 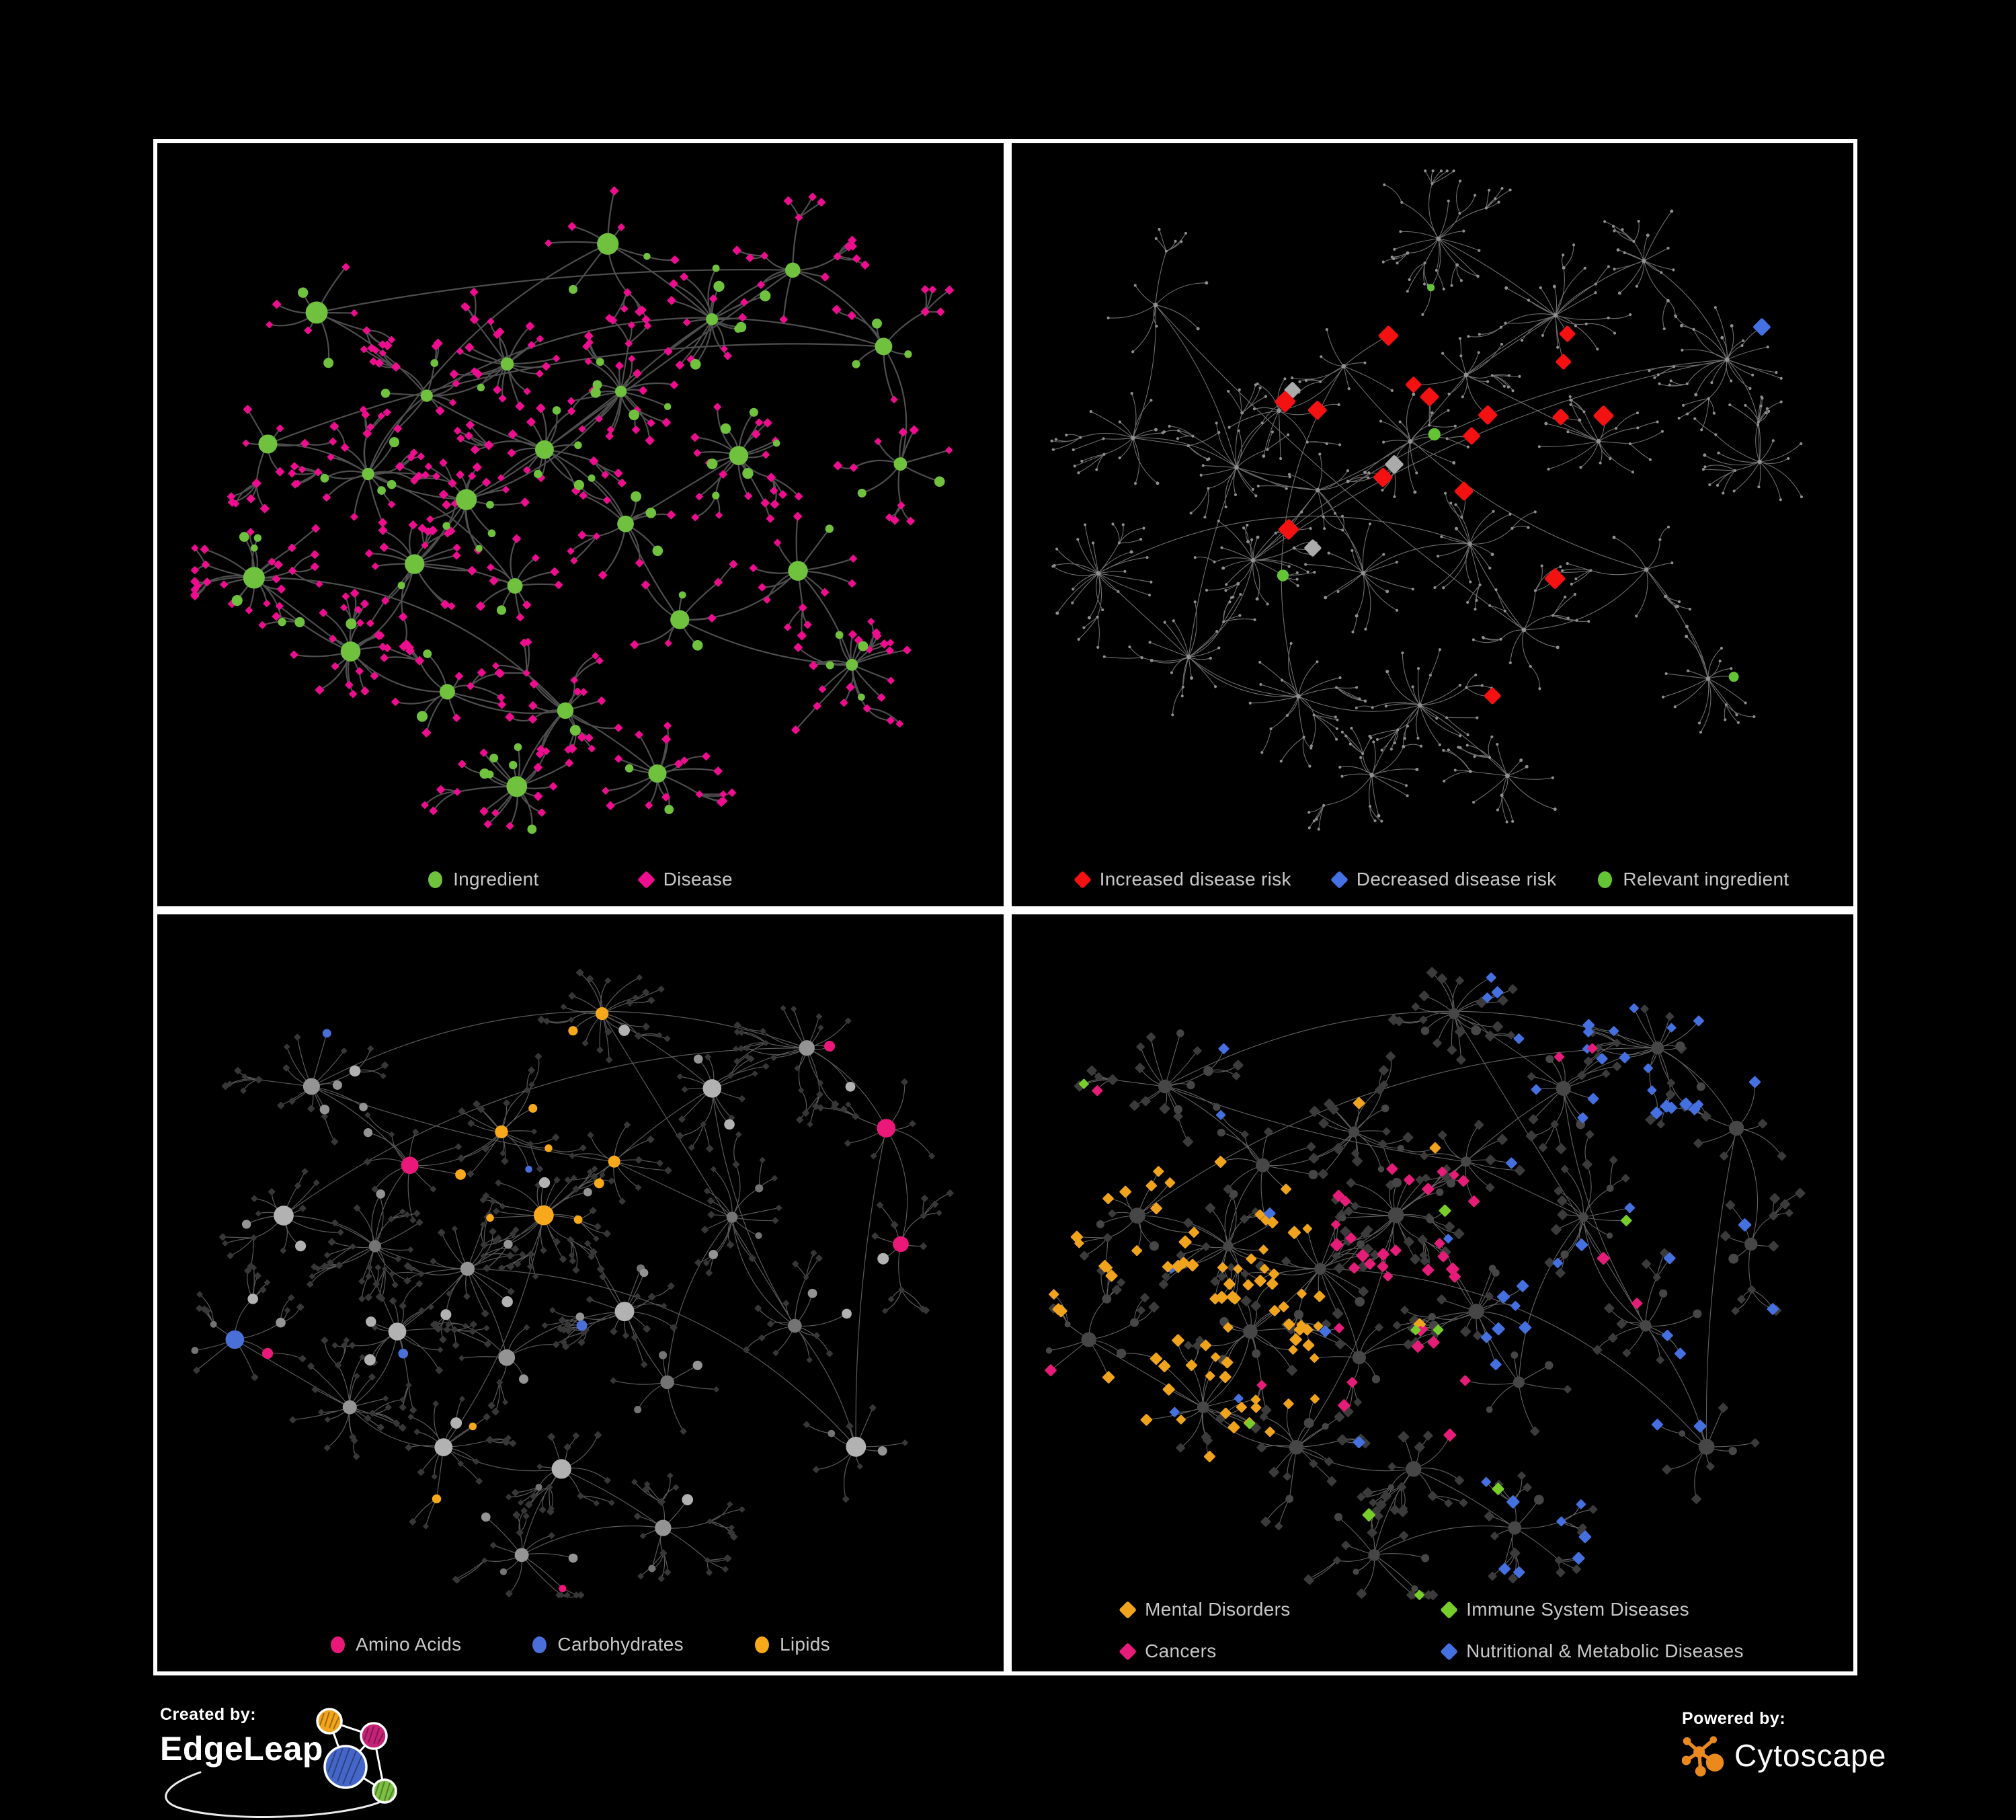 I want to click on edgeleap-credit: Created by: EdgeLeap, so click(x=335, y=1762).